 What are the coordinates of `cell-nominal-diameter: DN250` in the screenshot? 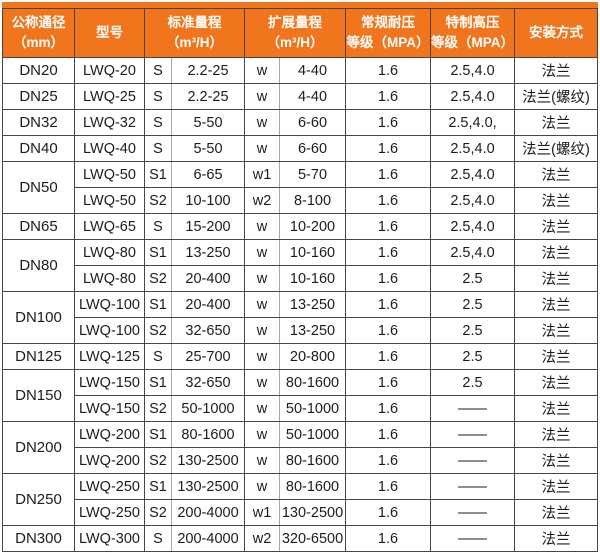 It's located at (38, 499).